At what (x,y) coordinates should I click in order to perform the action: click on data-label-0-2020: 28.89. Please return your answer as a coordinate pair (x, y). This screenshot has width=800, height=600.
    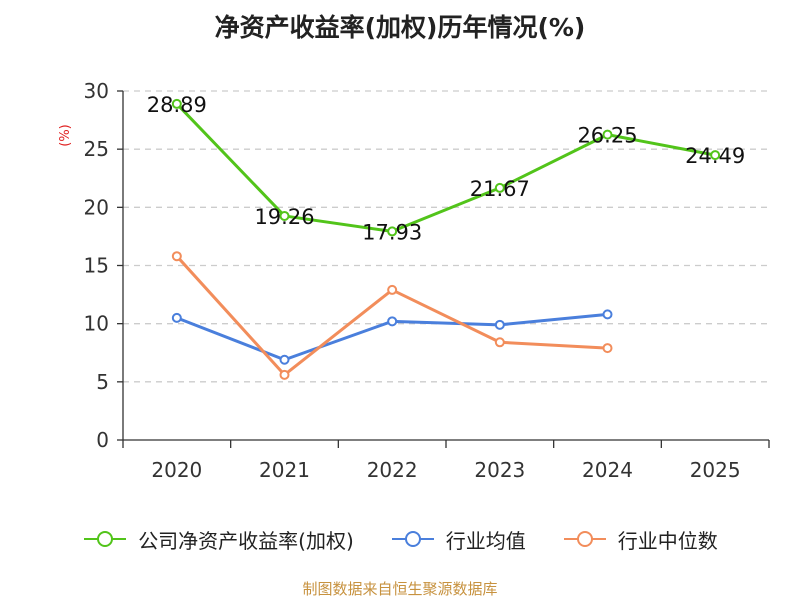
    Looking at the image, I should click on (177, 105).